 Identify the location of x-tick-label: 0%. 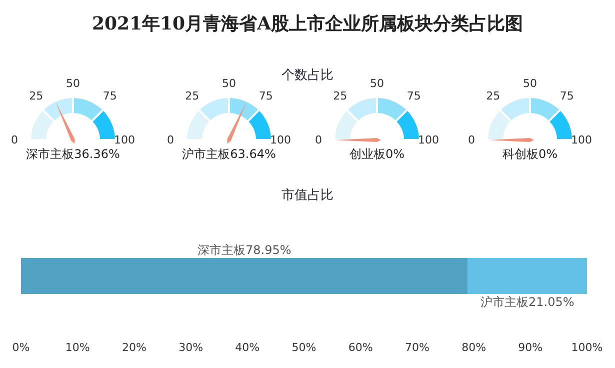
(21, 347).